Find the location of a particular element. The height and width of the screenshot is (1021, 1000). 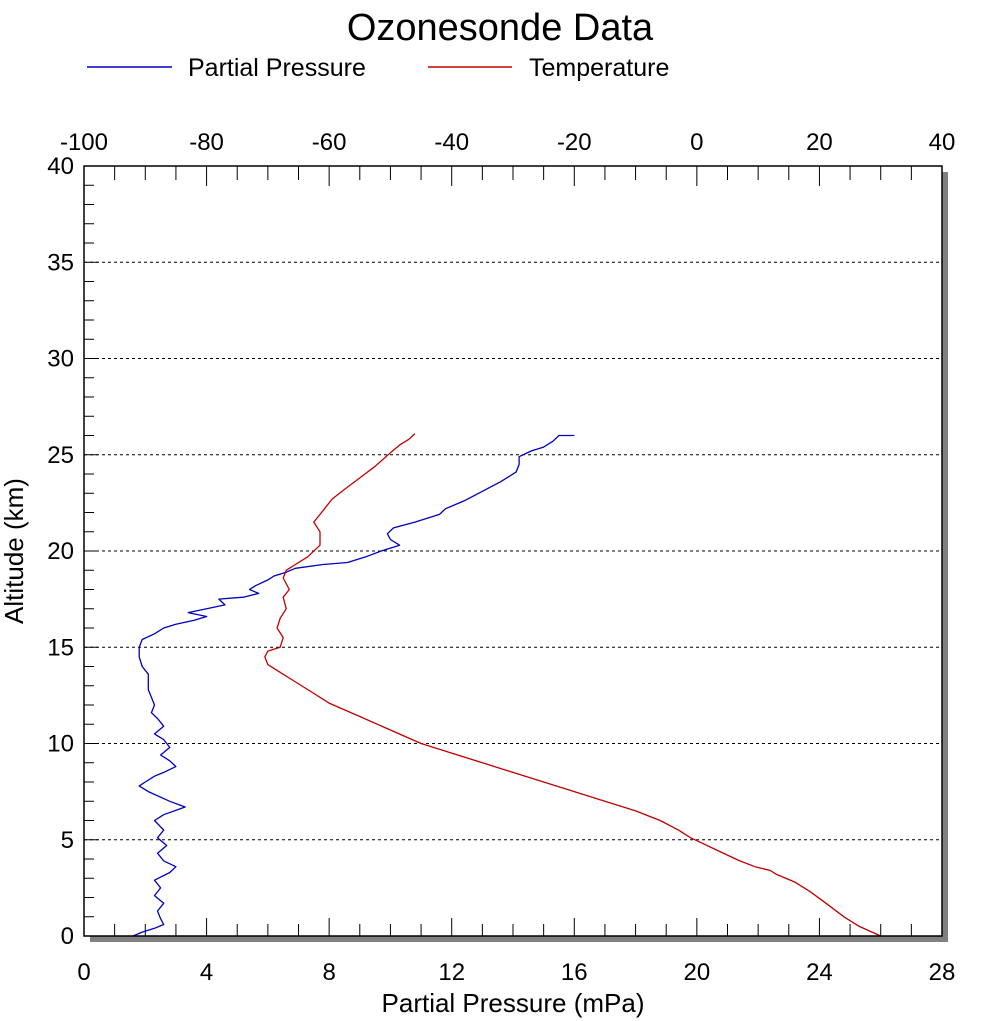

x-top-tick-label: -60 is located at coordinates (329, 142).